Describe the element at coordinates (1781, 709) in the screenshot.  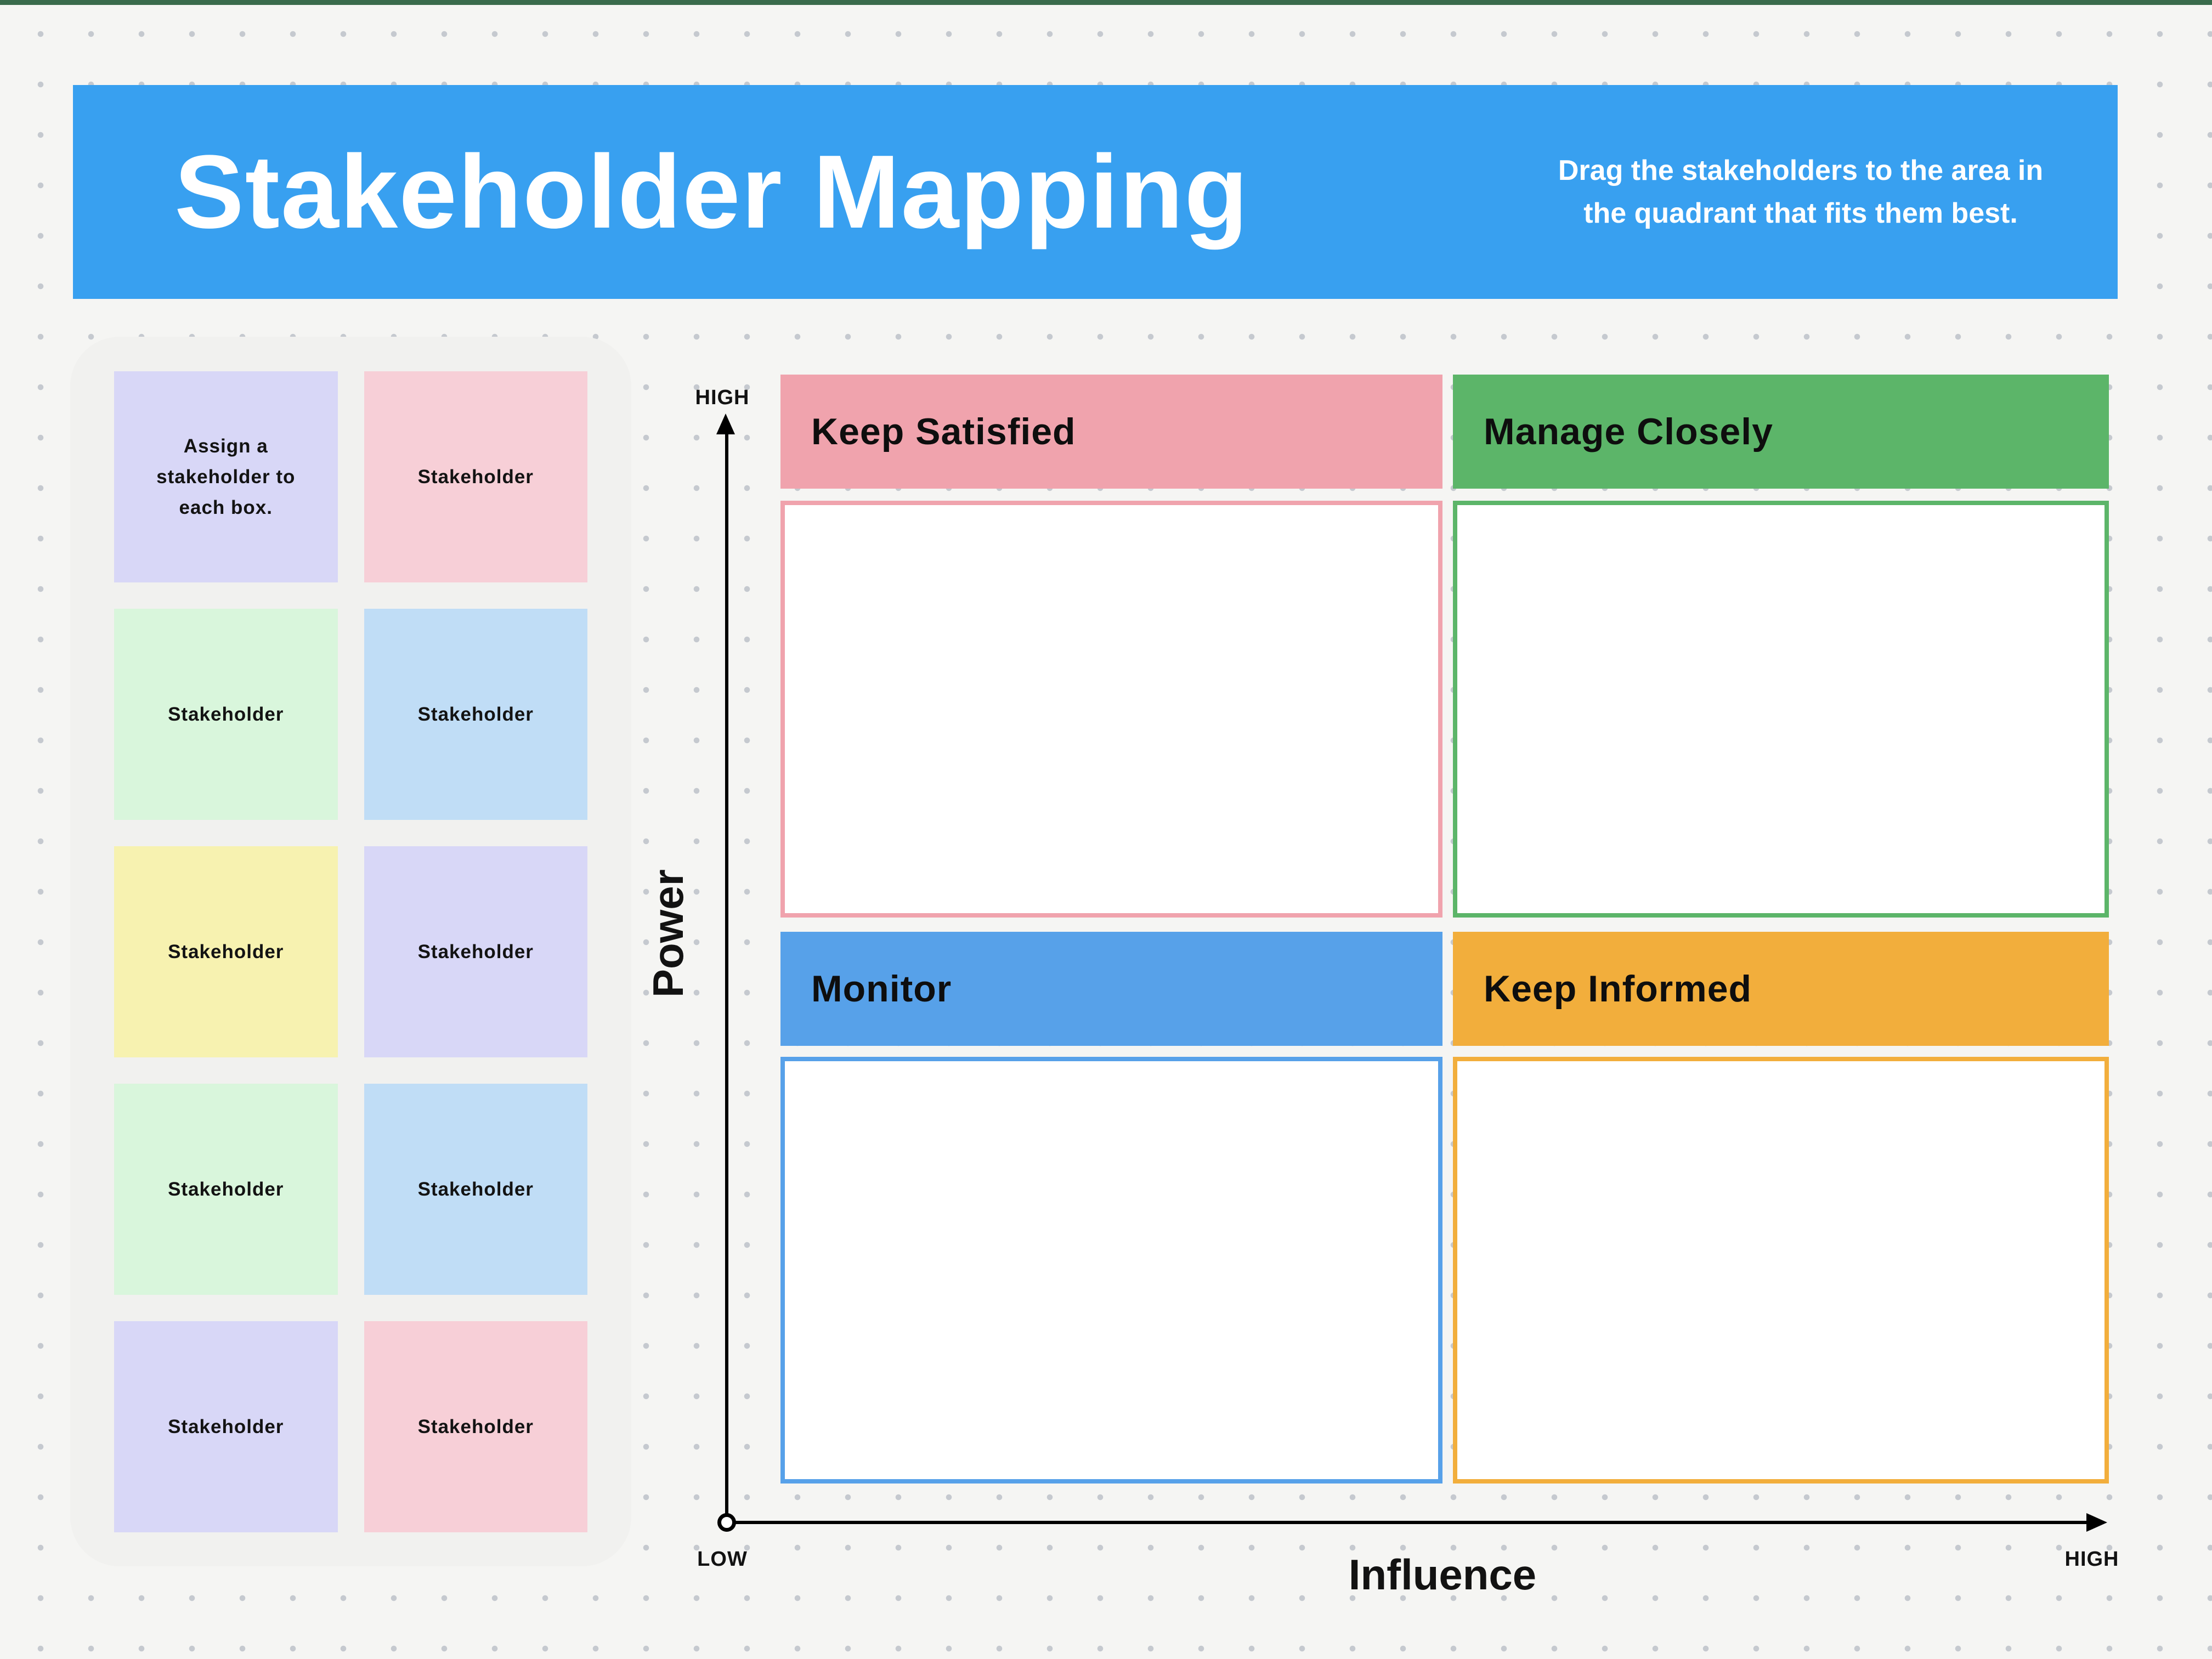
I see `quadrant-dropzone-manage-closely` at that location.